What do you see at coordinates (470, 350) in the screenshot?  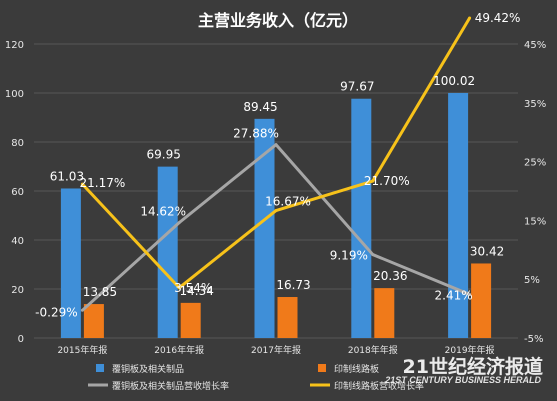 I see `category-label: 2019年年报` at bounding box center [470, 350].